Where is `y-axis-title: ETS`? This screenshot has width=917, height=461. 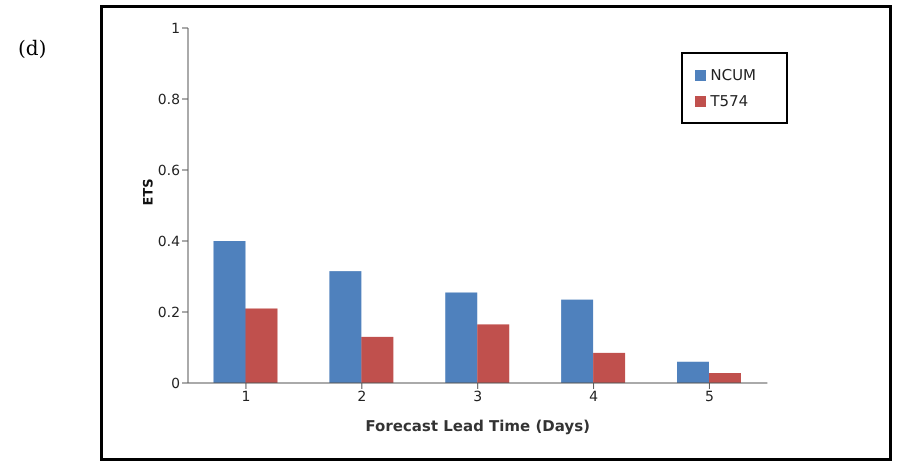
y-axis-title: ETS is located at coordinates (149, 192).